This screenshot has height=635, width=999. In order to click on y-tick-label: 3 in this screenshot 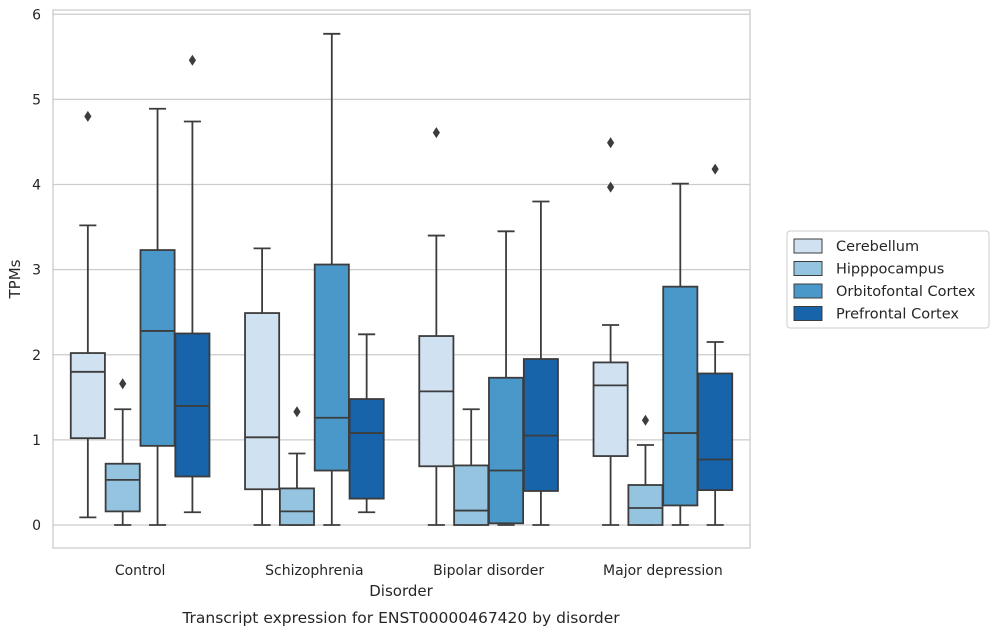, I will do `click(36, 271)`.